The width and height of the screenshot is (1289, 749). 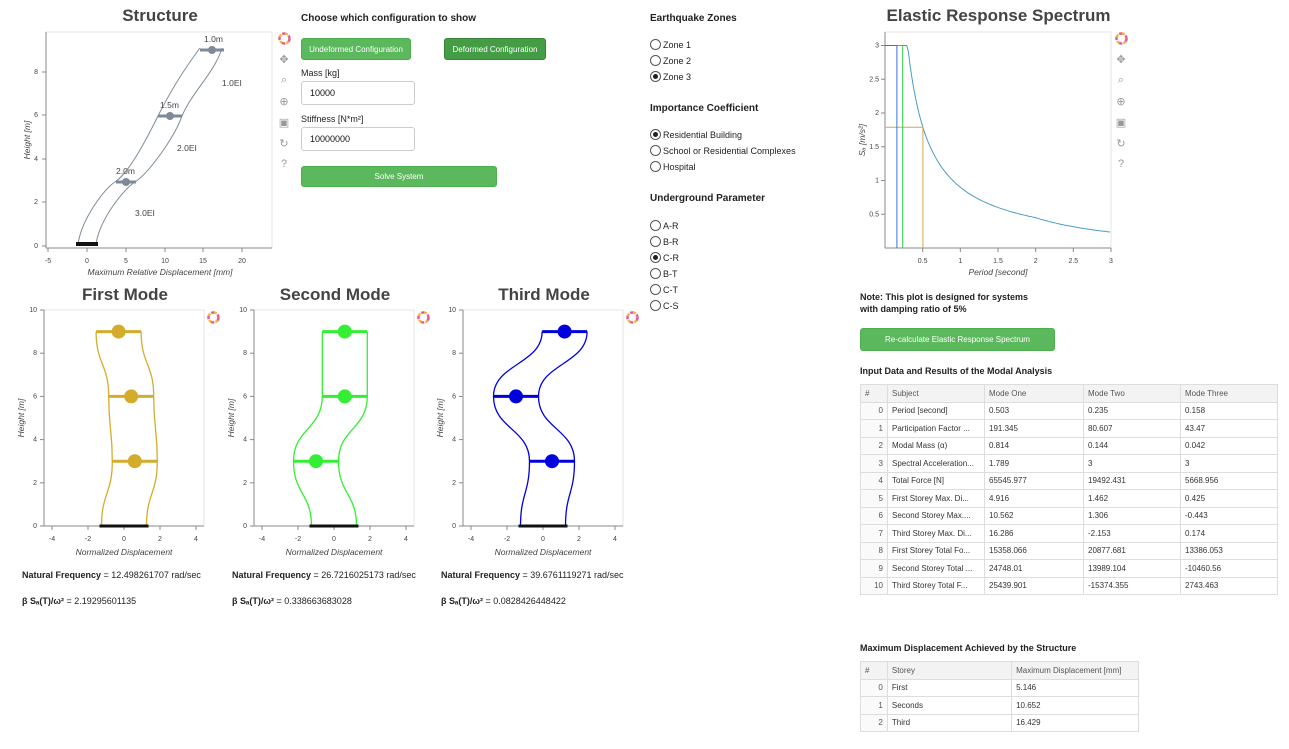 I want to click on table-row: 5 First Storey Max. Di... 4.916 1.462 0.425, so click(x=1069, y=498).